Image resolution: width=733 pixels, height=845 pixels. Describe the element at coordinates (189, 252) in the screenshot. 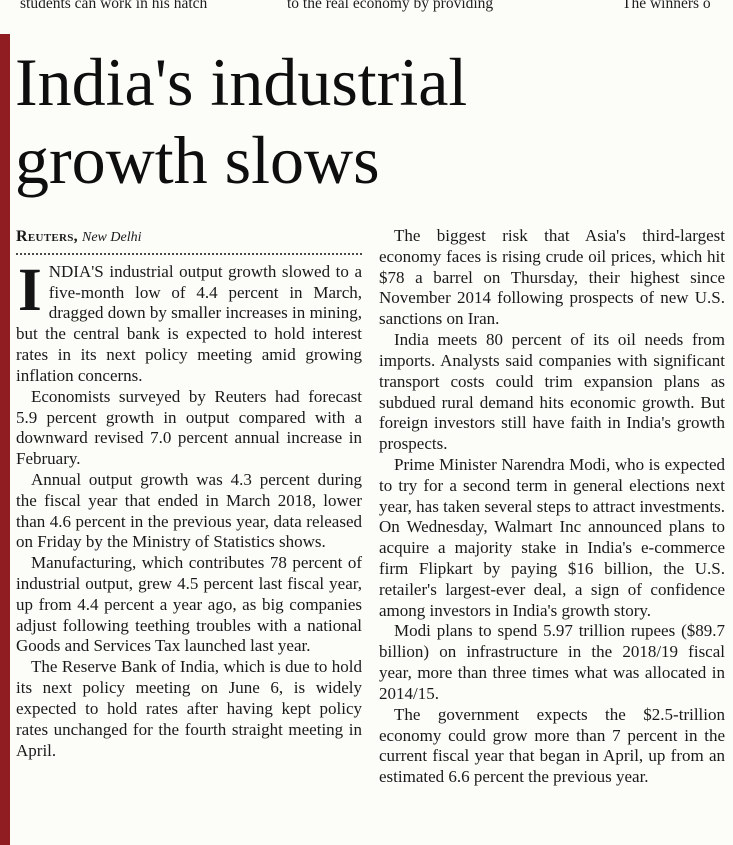

I see `dotted-rule` at that location.